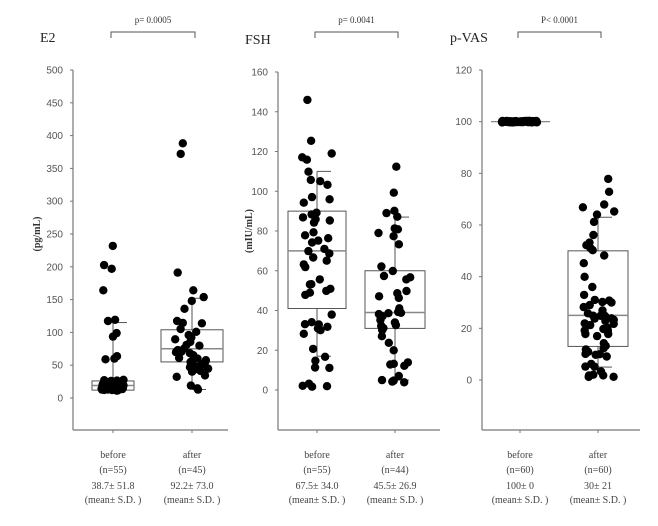 This screenshot has height=526, width=658. What do you see at coordinates (192, 486) in the screenshot?
I see `group-mean-sd: 92.2± 73.0` at bounding box center [192, 486].